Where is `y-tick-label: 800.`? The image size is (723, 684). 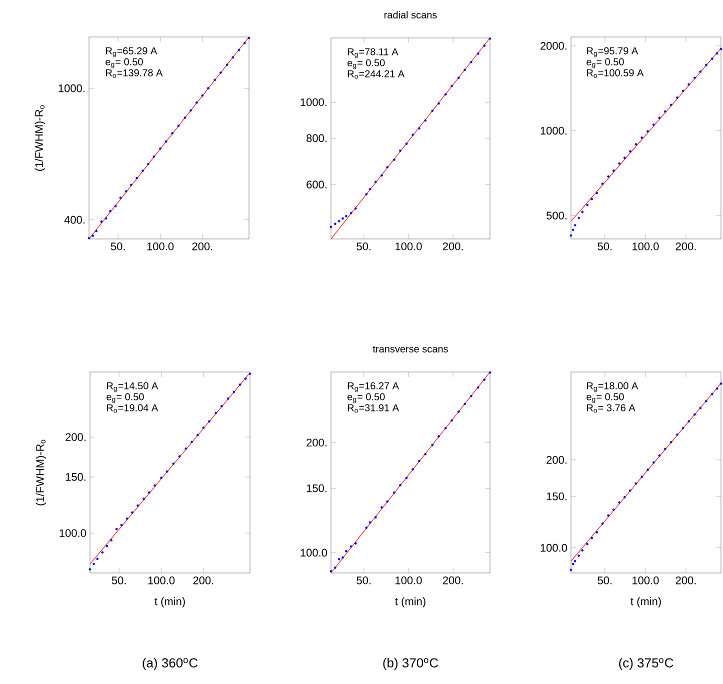
y-tick-label: 800. is located at coordinates (316, 138).